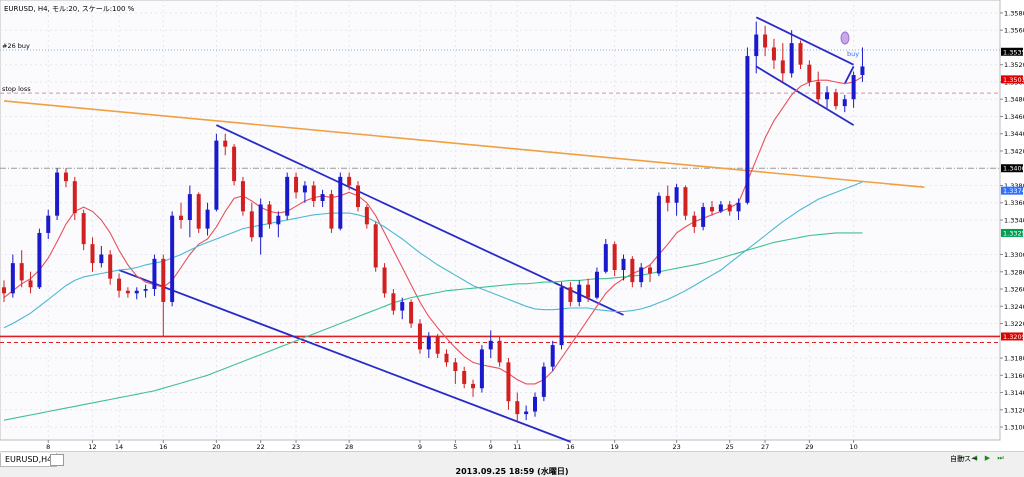  I want to click on y-tick-label: 1.3480, so click(1014, 100).